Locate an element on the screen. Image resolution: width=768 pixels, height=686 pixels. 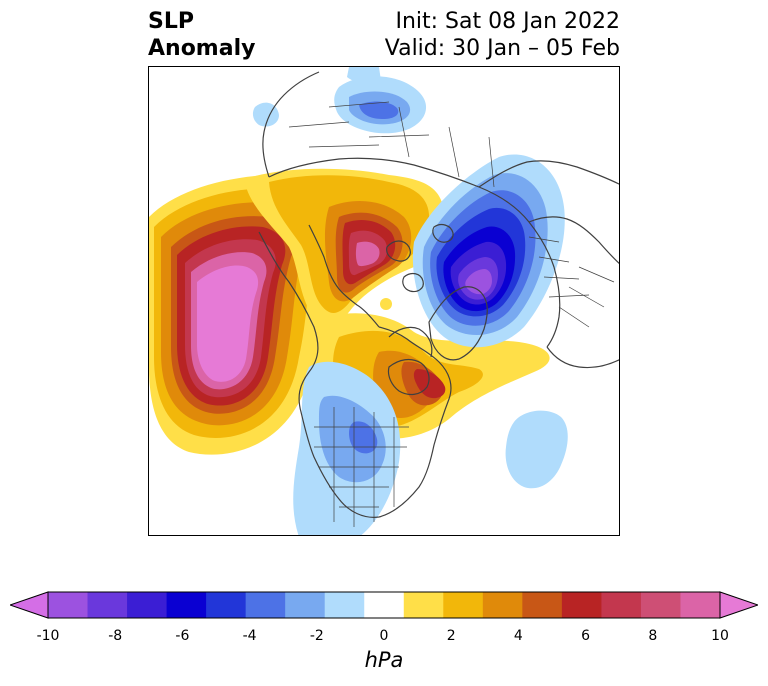
colorbar-segments is located at coordinates (384, 605).